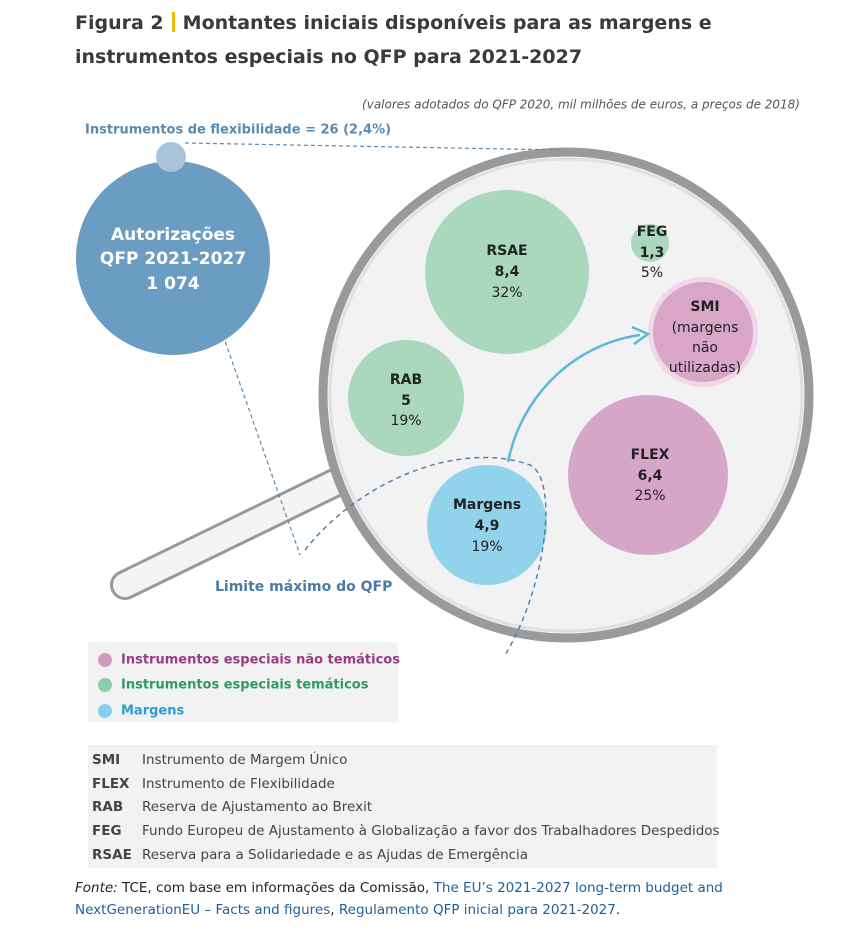 This screenshot has width=865, height=927. Describe the element at coordinates (705, 368) in the screenshot. I see `bubble-text: utilizadas)` at that location.